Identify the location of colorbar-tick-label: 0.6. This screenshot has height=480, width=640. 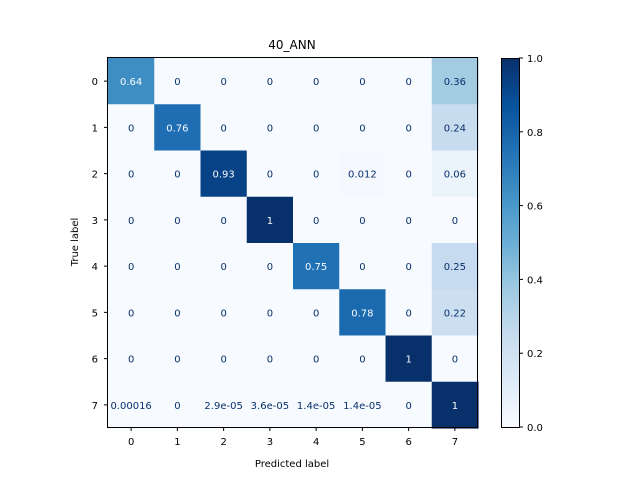
(535, 207).